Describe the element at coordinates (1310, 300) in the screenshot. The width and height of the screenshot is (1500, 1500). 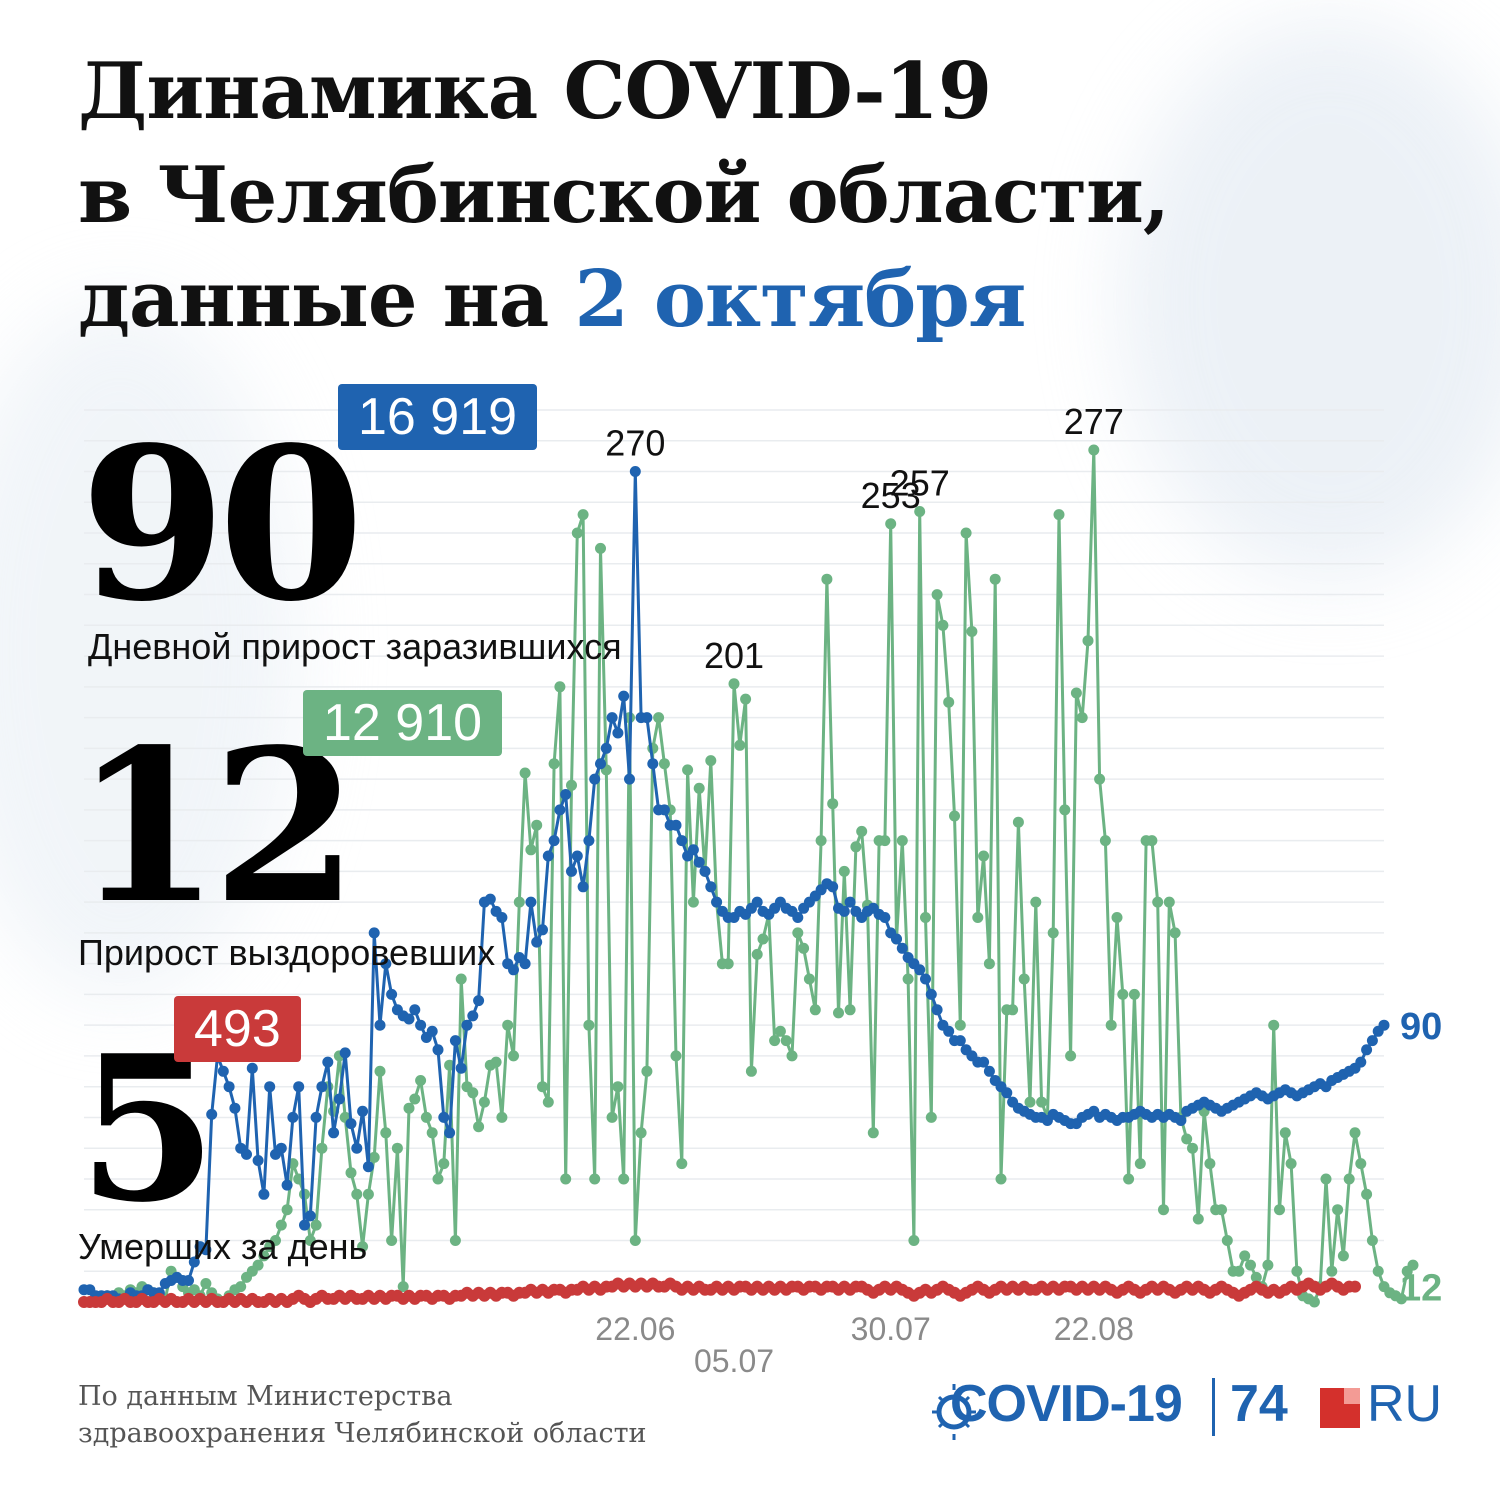
I see `bg-texture-right` at that location.